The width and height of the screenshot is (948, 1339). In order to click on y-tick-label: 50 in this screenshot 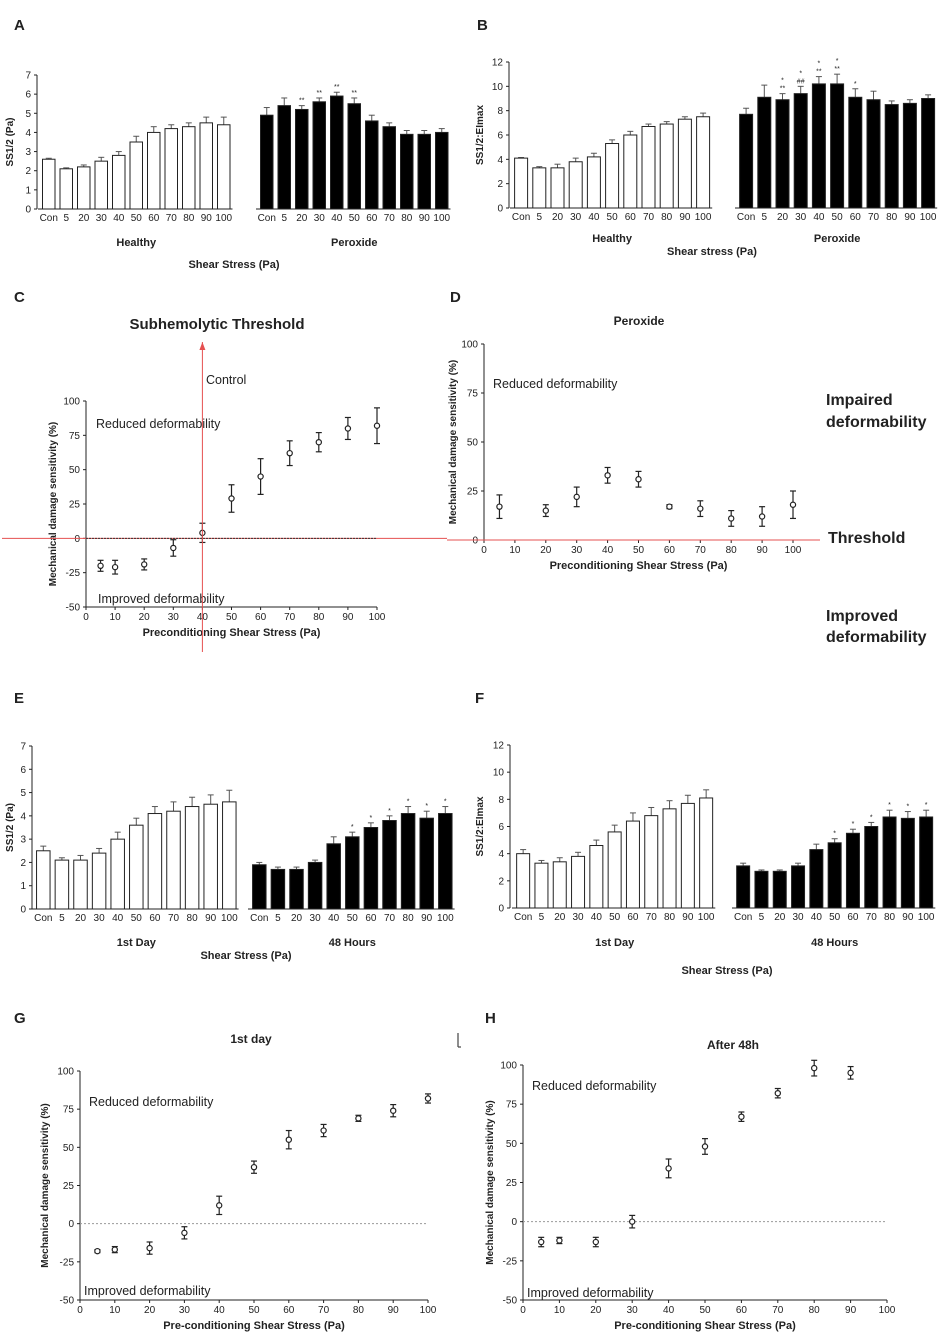, I will do `click(69, 1148)`.